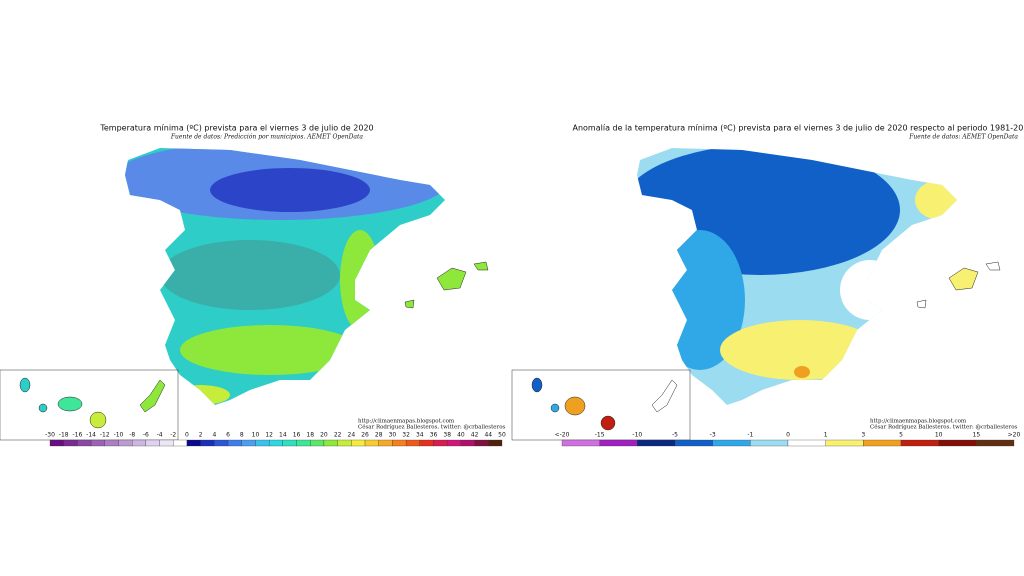 Image resolution: width=1024 pixels, height=576 pixels. Describe the element at coordinates (1014, 435) in the screenshot. I see `colorbar-label: >20` at that location.